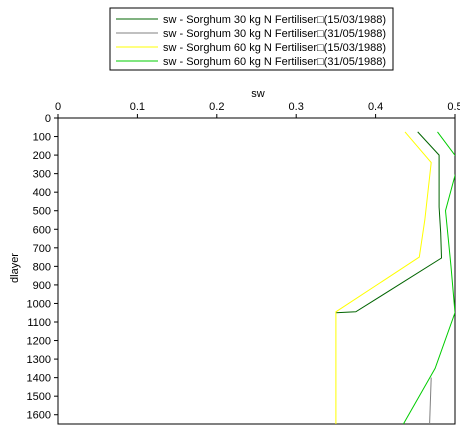 The width and height of the screenshot is (460, 429). What do you see at coordinates (42, 138) in the screenshot?
I see `y-tick-label: 100` at bounding box center [42, 138].